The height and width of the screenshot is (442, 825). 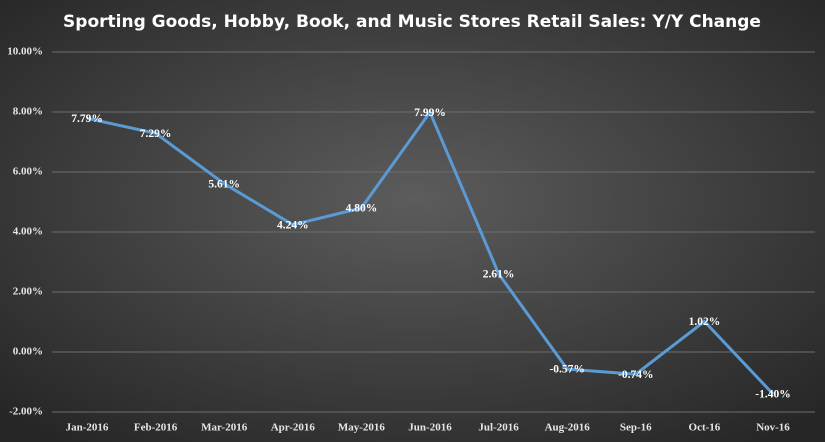 What do you see at coordinates (362, 428) in the screenshot?
I see `x-tick-label: May-2016` at bounding box center [362, 428].